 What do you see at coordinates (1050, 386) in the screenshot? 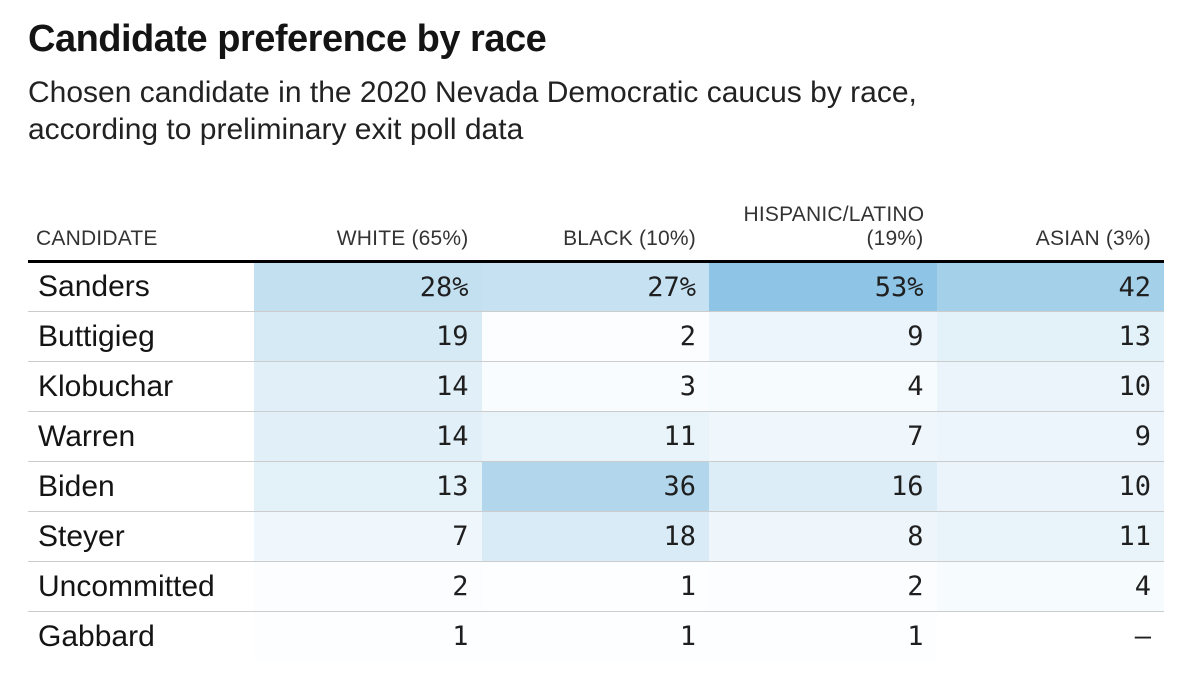
I see `cell-klobuchar-asian: 10` at bounding box center [1050, 386].